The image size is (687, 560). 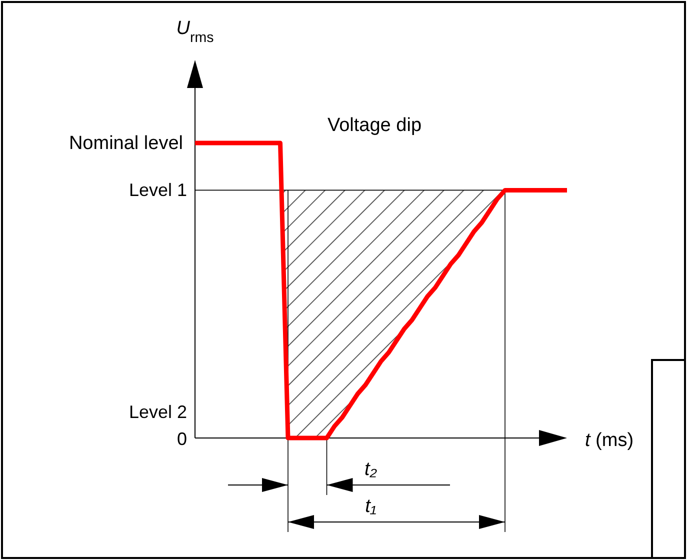 I want to click on text: 0, so click(x=181, y=439).